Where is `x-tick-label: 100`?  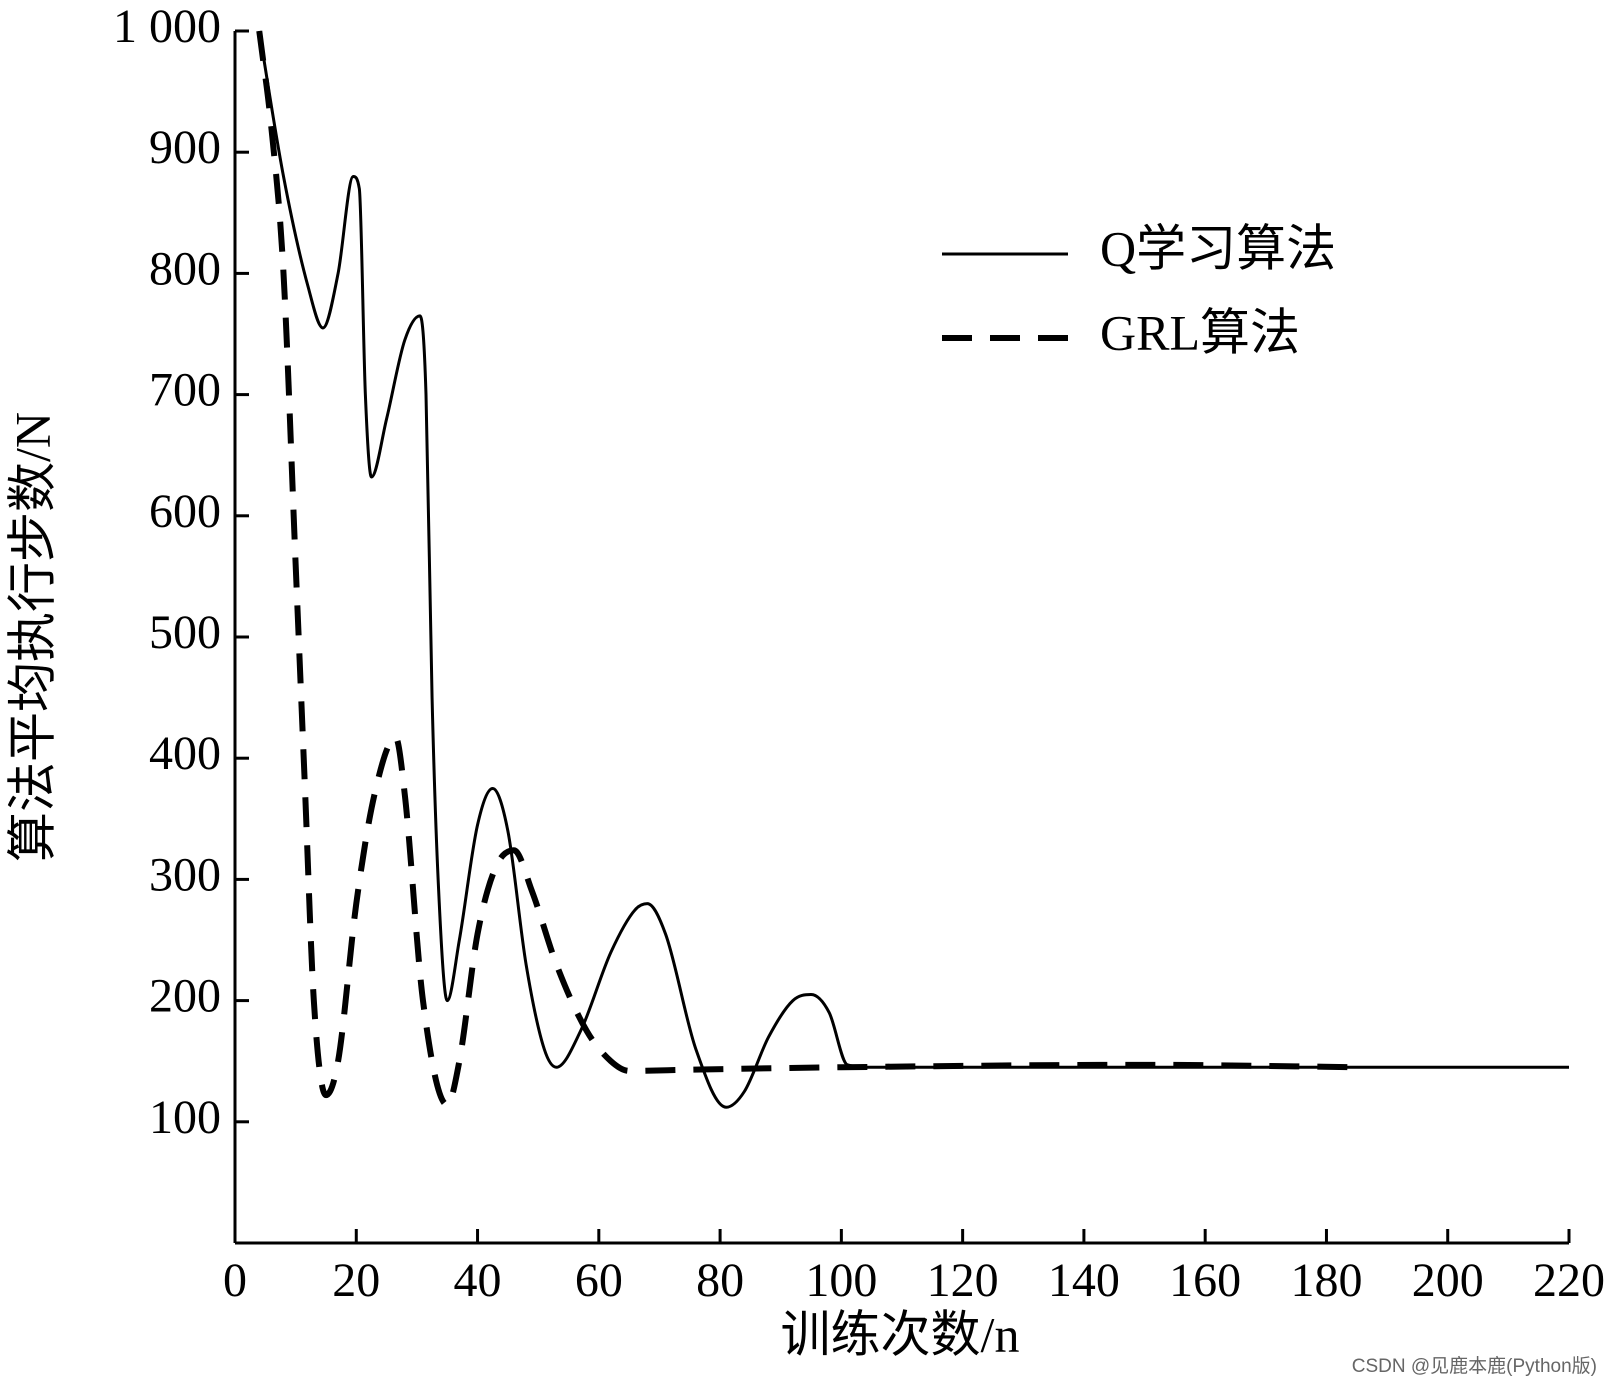
x-tick-label: 100 is located at coordinates (841, 1280).